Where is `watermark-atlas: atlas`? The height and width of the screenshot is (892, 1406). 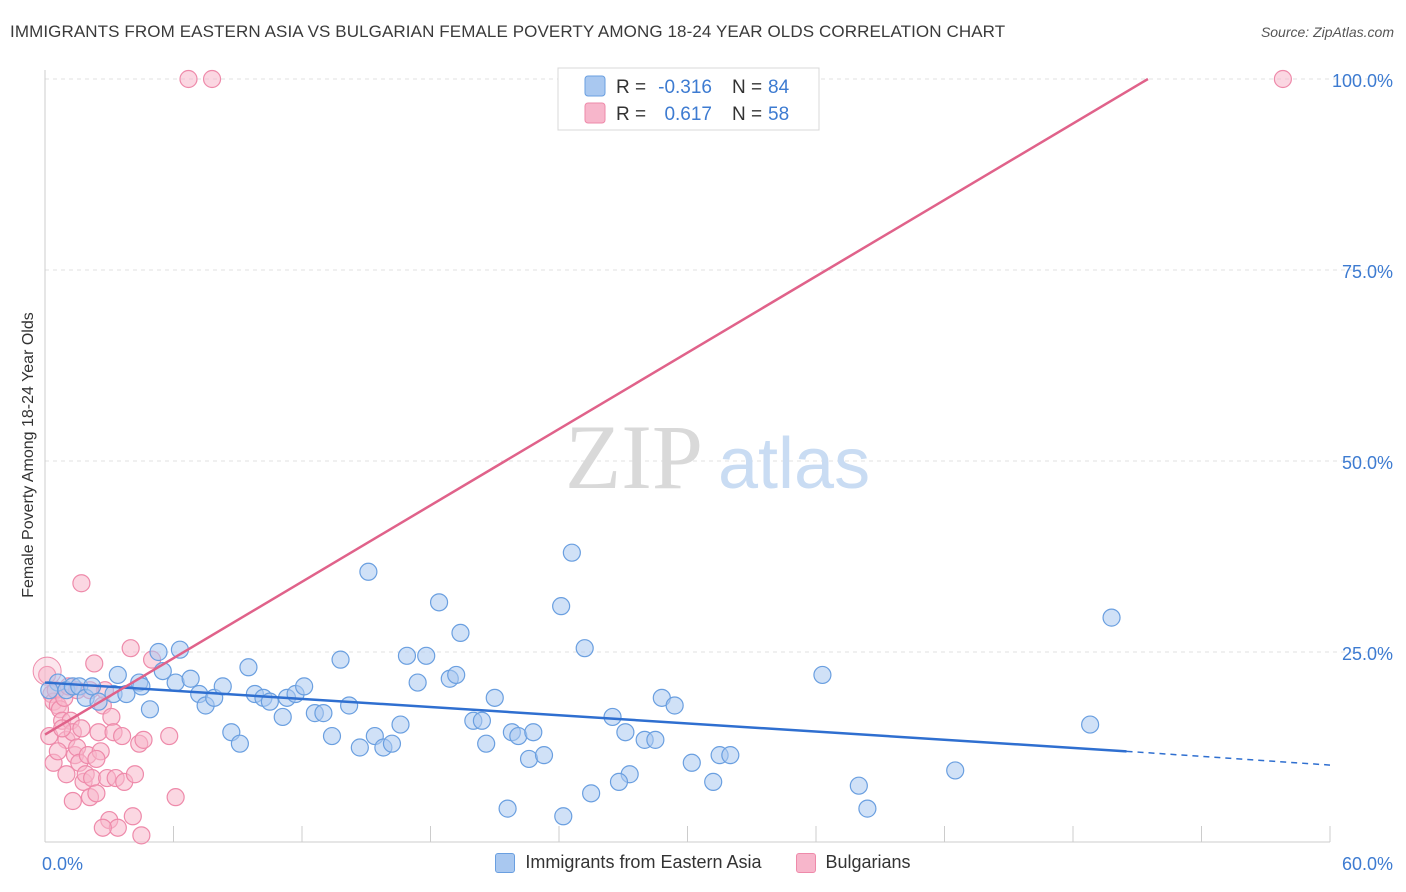 watermark-atlas: atlas is located at coordinates (794, 464).